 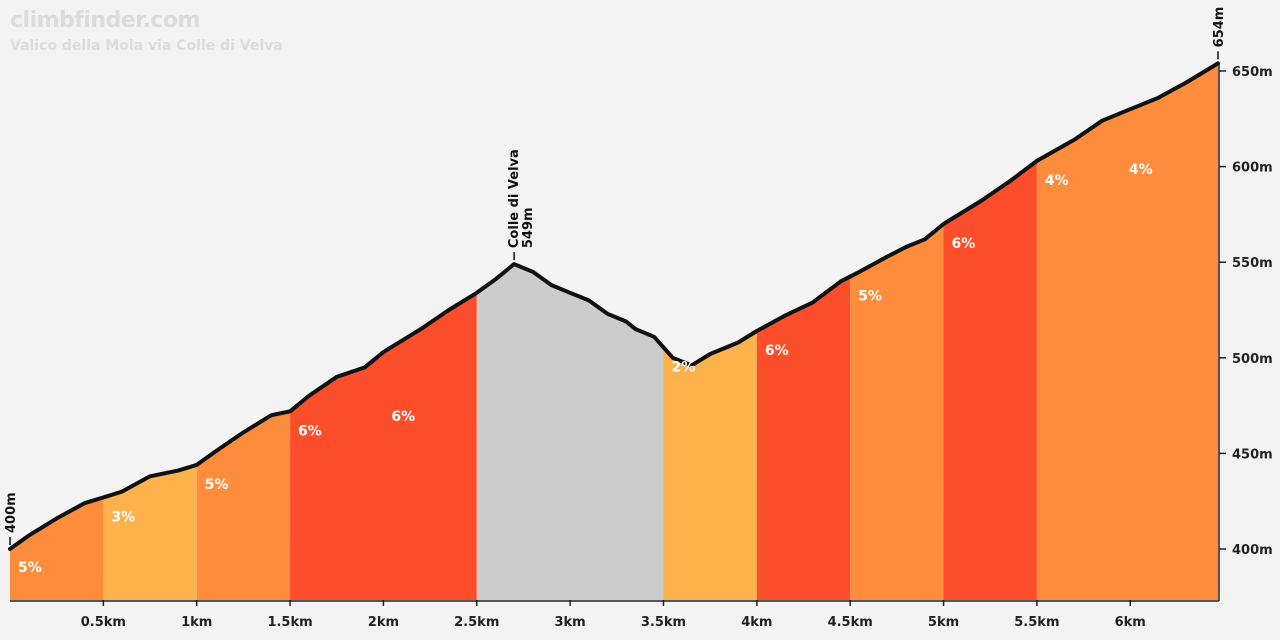 I want to click on x-tick-label: 6km, so click(x=1130, y=622).